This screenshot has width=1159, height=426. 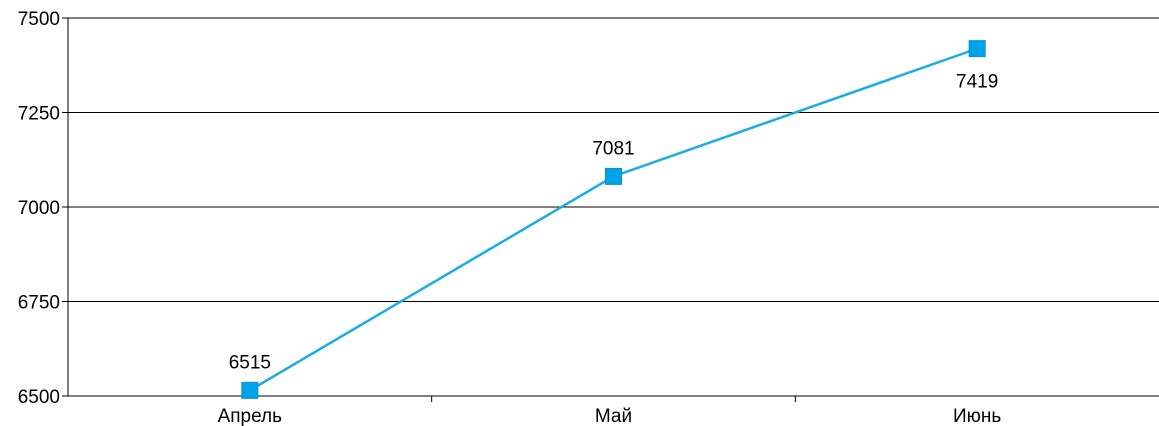 I want to click on x-tick-labels: Апрель Май Июнь, so click(x=610, y=416).